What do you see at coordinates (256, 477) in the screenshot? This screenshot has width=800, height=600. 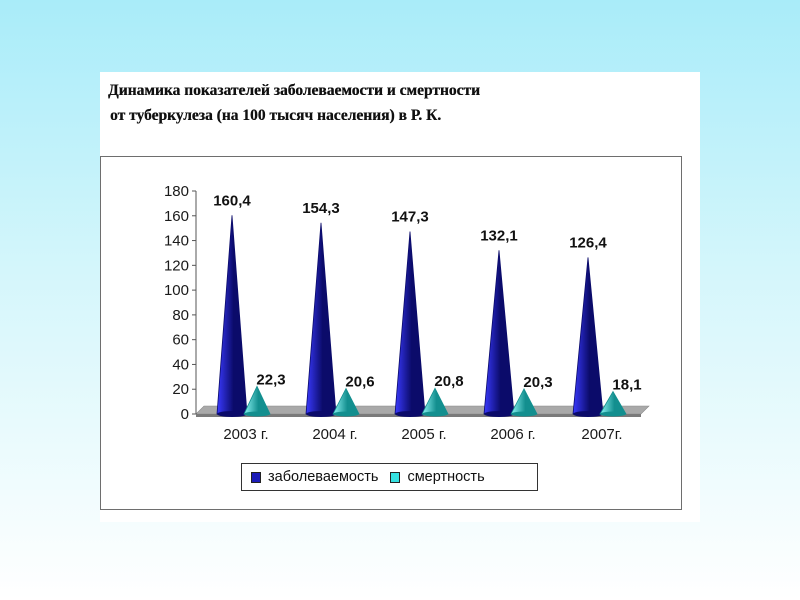 I see `legend-swatch-incidence` at bounding box center [256, 477].